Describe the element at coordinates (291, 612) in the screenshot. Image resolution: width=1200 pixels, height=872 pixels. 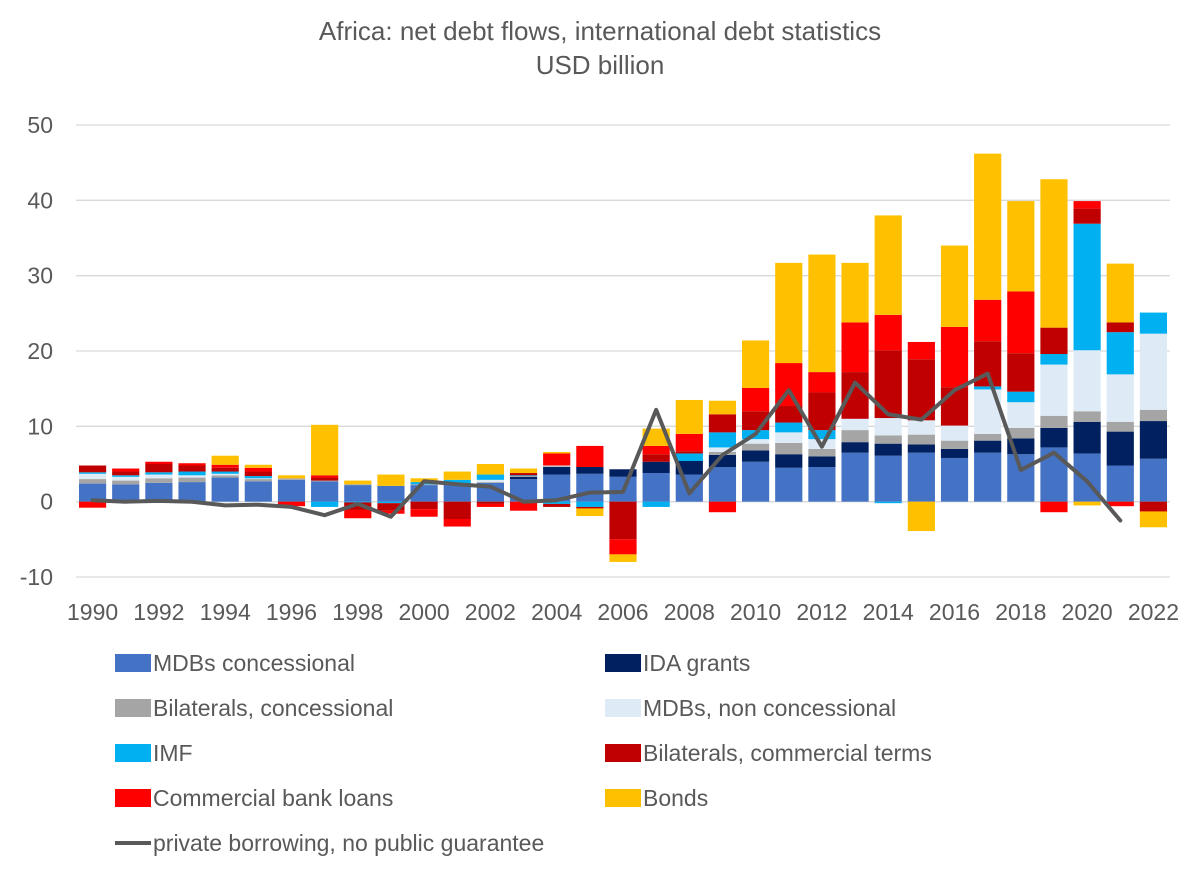
I see `x-tick-label: 1996` at that location.